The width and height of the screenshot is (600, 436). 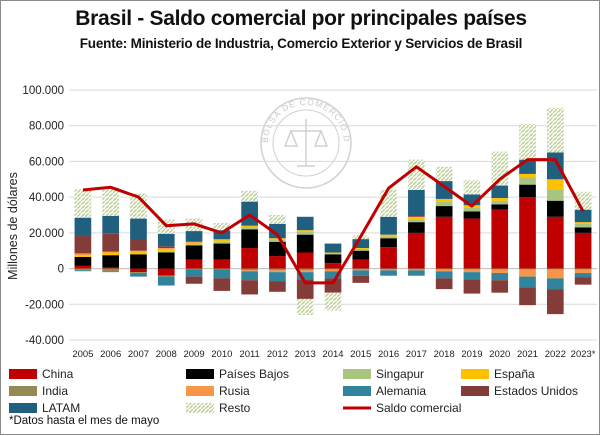 I want to click on bar-espana-2017, so click(x=416, y=218).